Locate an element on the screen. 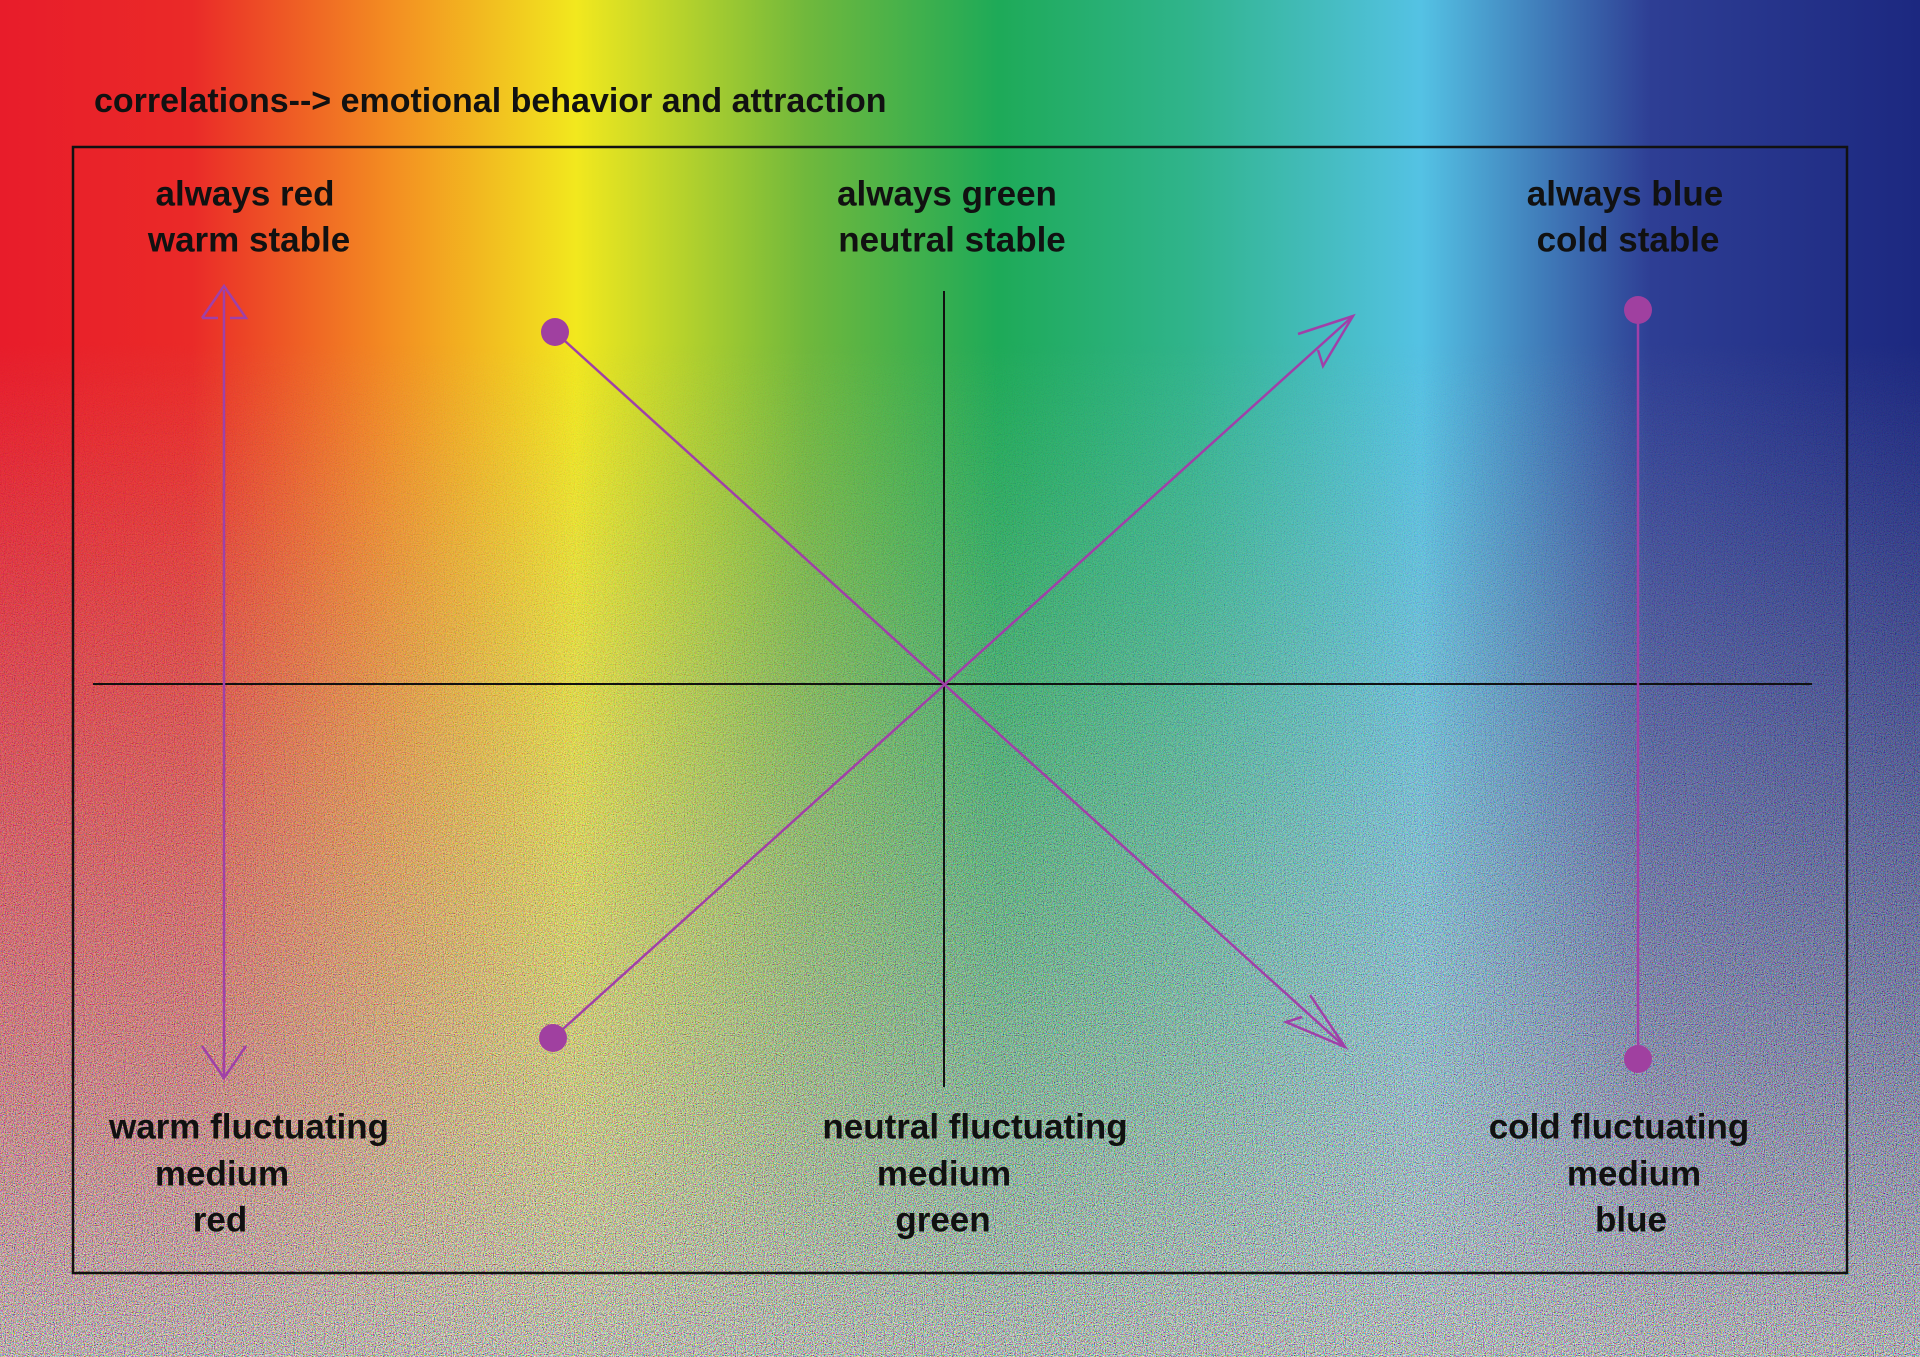  label: warm fluctuating is located at coordinates (248, 1126).